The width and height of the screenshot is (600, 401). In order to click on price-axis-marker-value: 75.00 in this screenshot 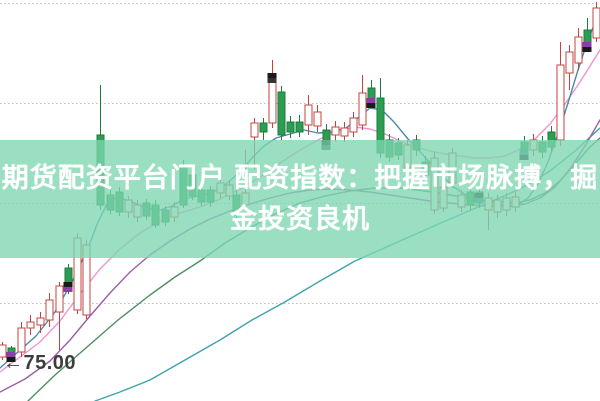, I will do `click(50, 363)`.